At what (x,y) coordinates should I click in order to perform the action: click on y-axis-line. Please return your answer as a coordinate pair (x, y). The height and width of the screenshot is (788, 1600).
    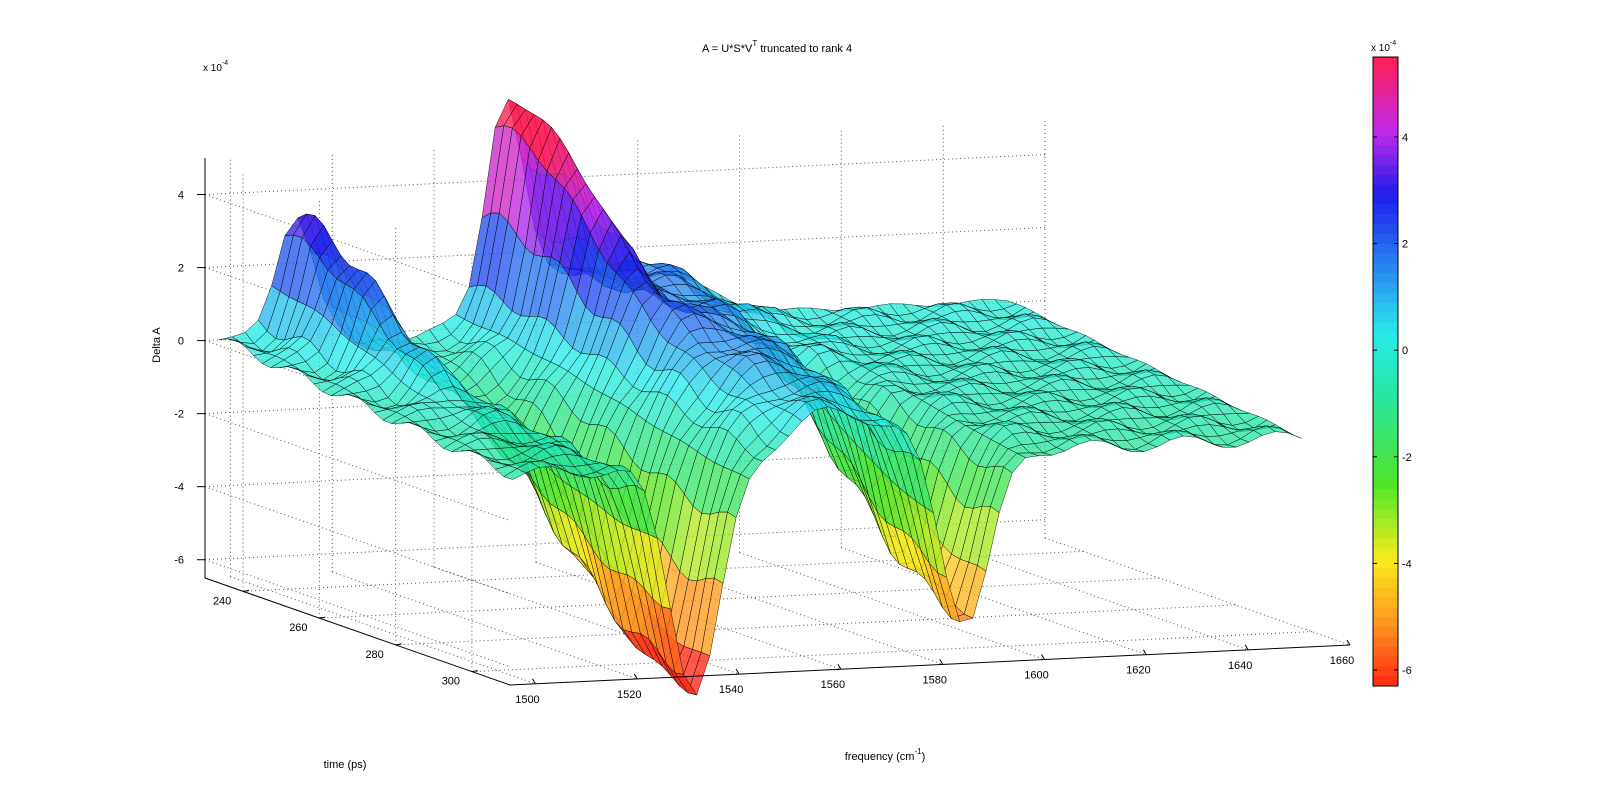
    Looking at the image, I should click on (357, 631).